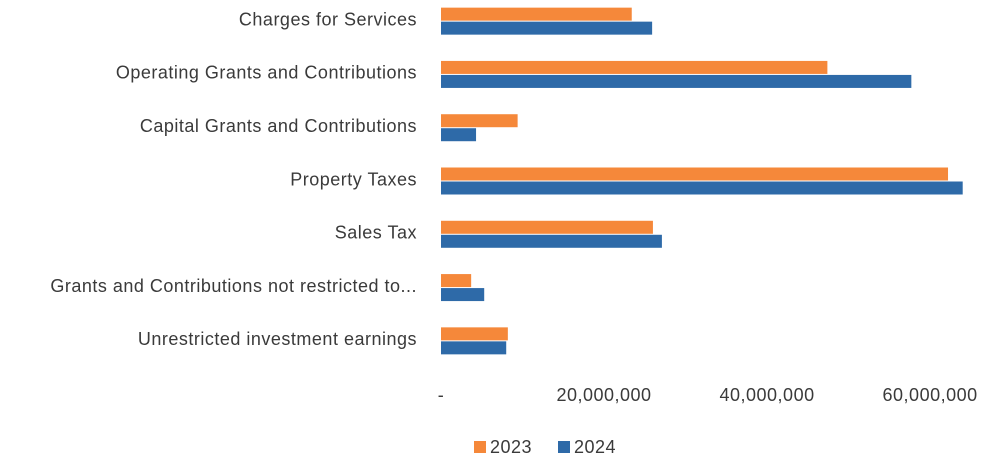  I want to click on x-tick-label: -, so click(441, 395).